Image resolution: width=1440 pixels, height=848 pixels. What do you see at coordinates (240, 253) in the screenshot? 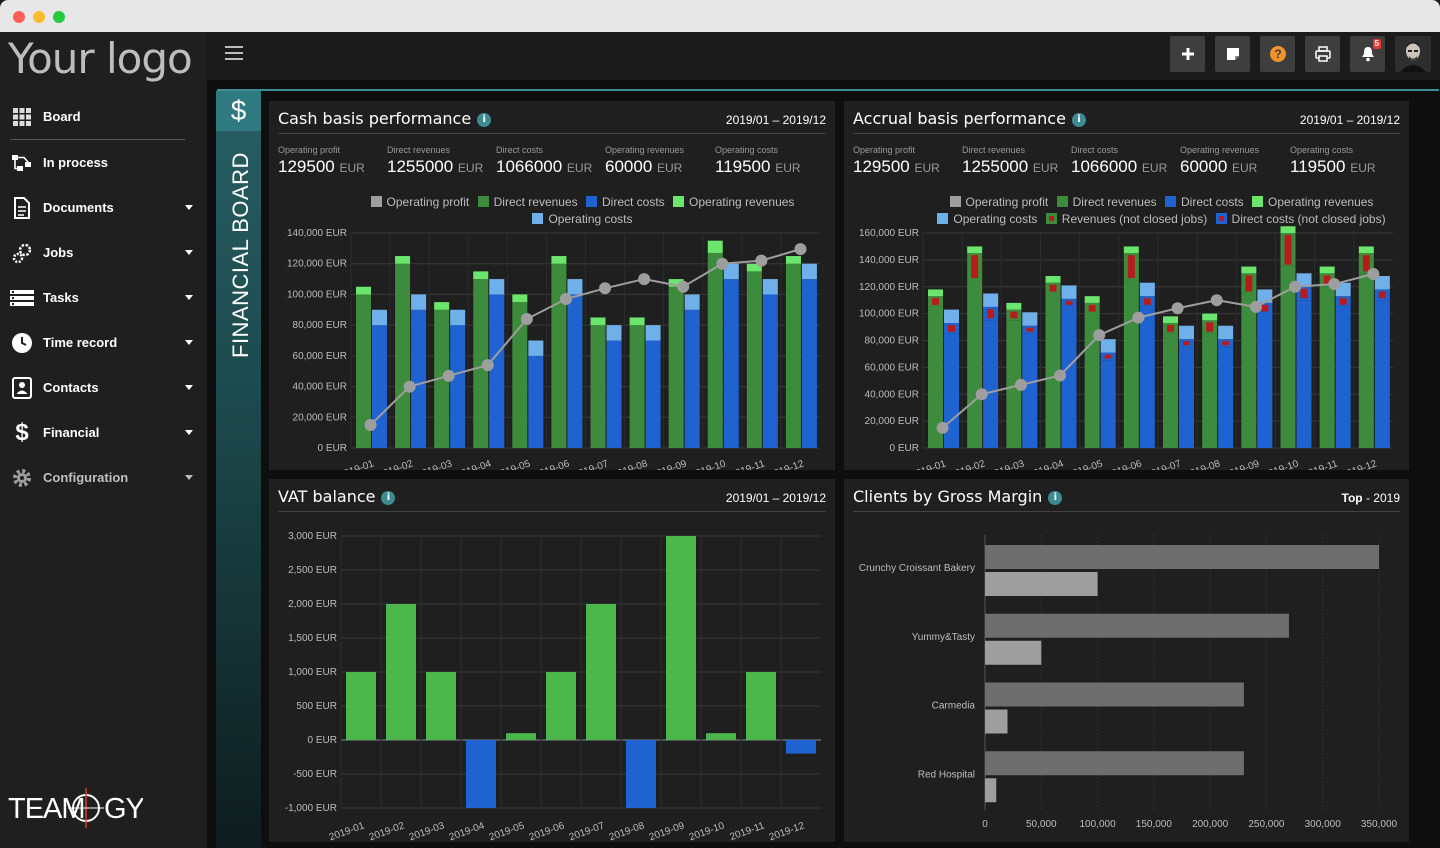
I see `board-title-container: FINANCIAL BOARD` at bounding box center [240, 253].